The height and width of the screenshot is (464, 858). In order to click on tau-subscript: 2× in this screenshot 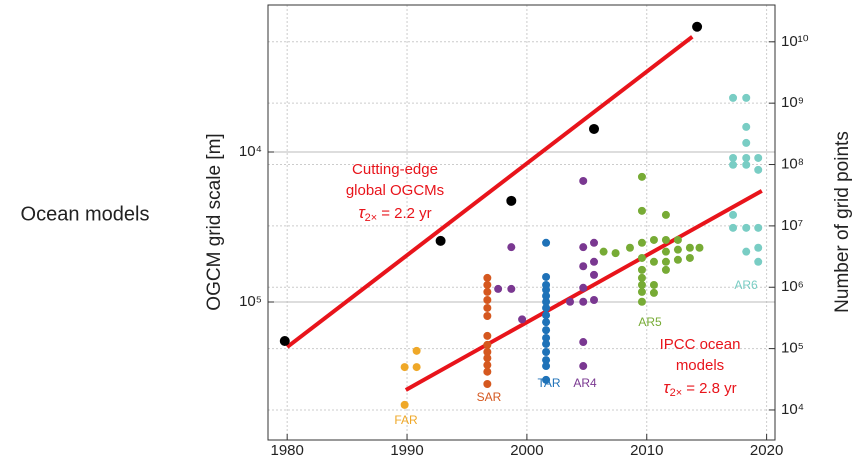, I will do `click(676, 393)`.